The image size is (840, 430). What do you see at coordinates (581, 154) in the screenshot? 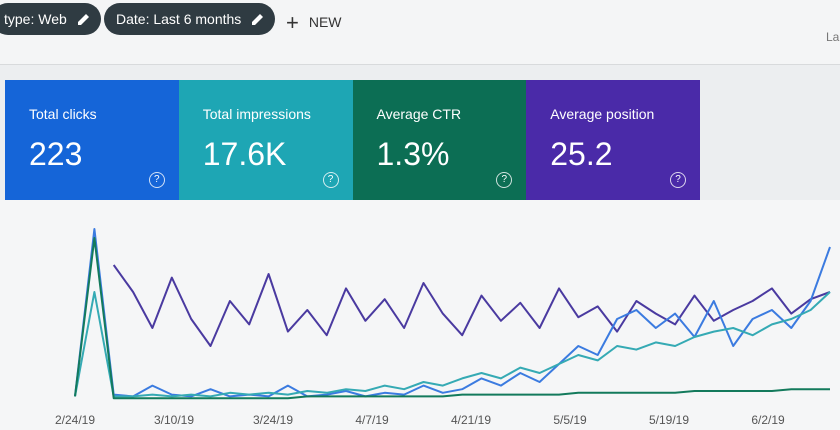
I see `metric-value: 25.2` at bounding box center [581, 154].